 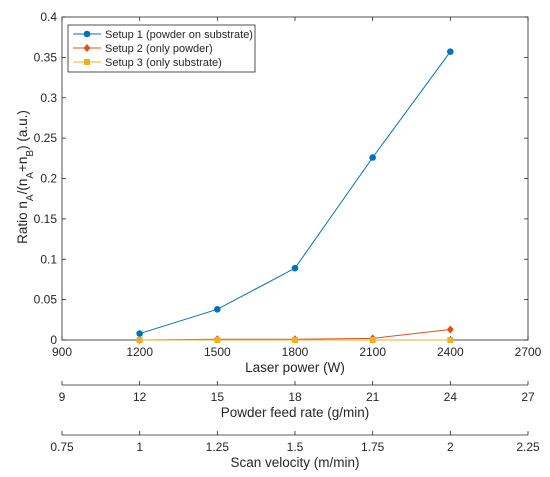 I want to click on legend-label-setup-1: Setup 1 (powder on substrate), so click(x=179, y=35).